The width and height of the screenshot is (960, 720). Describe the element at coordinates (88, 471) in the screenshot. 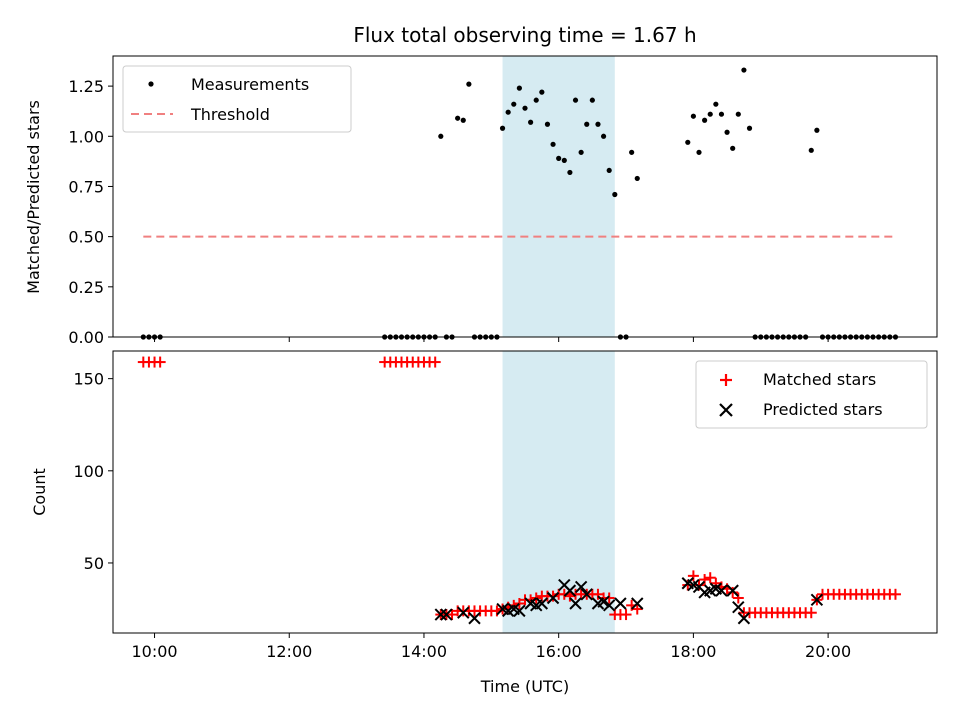

I see `bottom-y-tick-label: 100` at that location.